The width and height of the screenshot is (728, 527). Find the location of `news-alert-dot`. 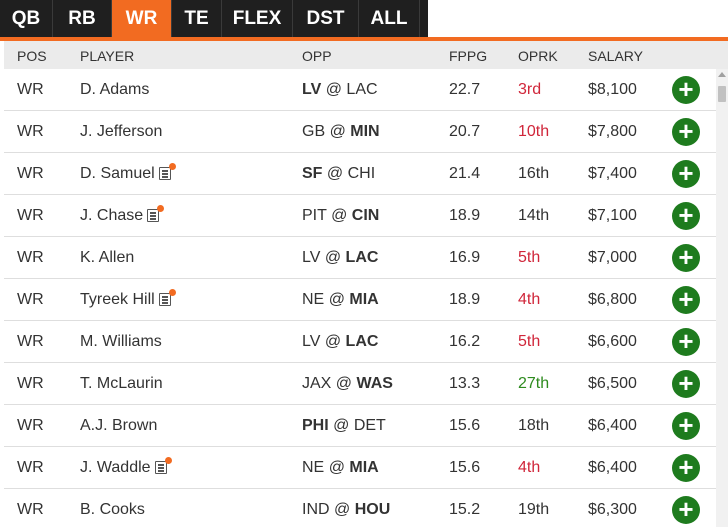

news-alert-dot is located at coordinates (161, 208).